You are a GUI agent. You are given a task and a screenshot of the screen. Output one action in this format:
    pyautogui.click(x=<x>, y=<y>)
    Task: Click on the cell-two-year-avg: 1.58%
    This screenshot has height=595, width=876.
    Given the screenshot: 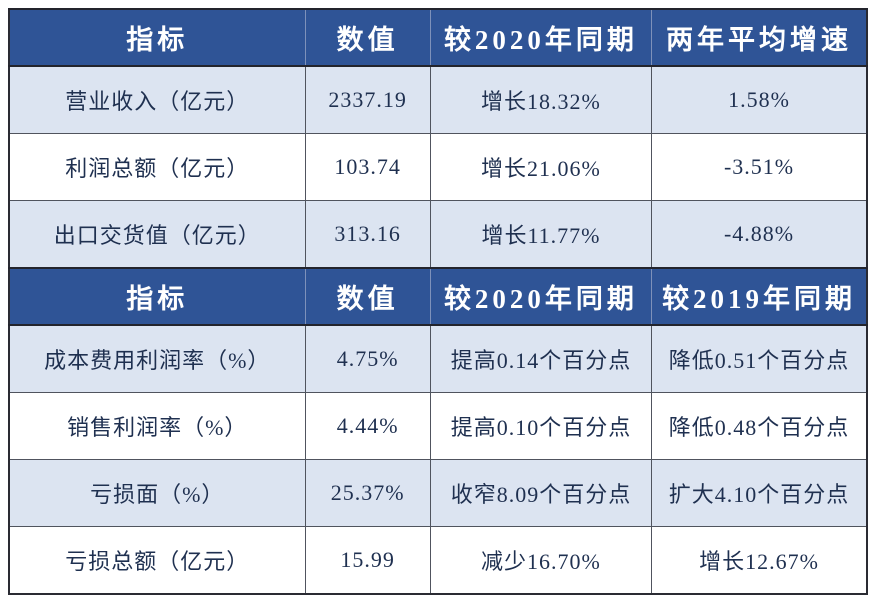 What is the action you would take?
    pyautogui.click(x=759, y=99)
    